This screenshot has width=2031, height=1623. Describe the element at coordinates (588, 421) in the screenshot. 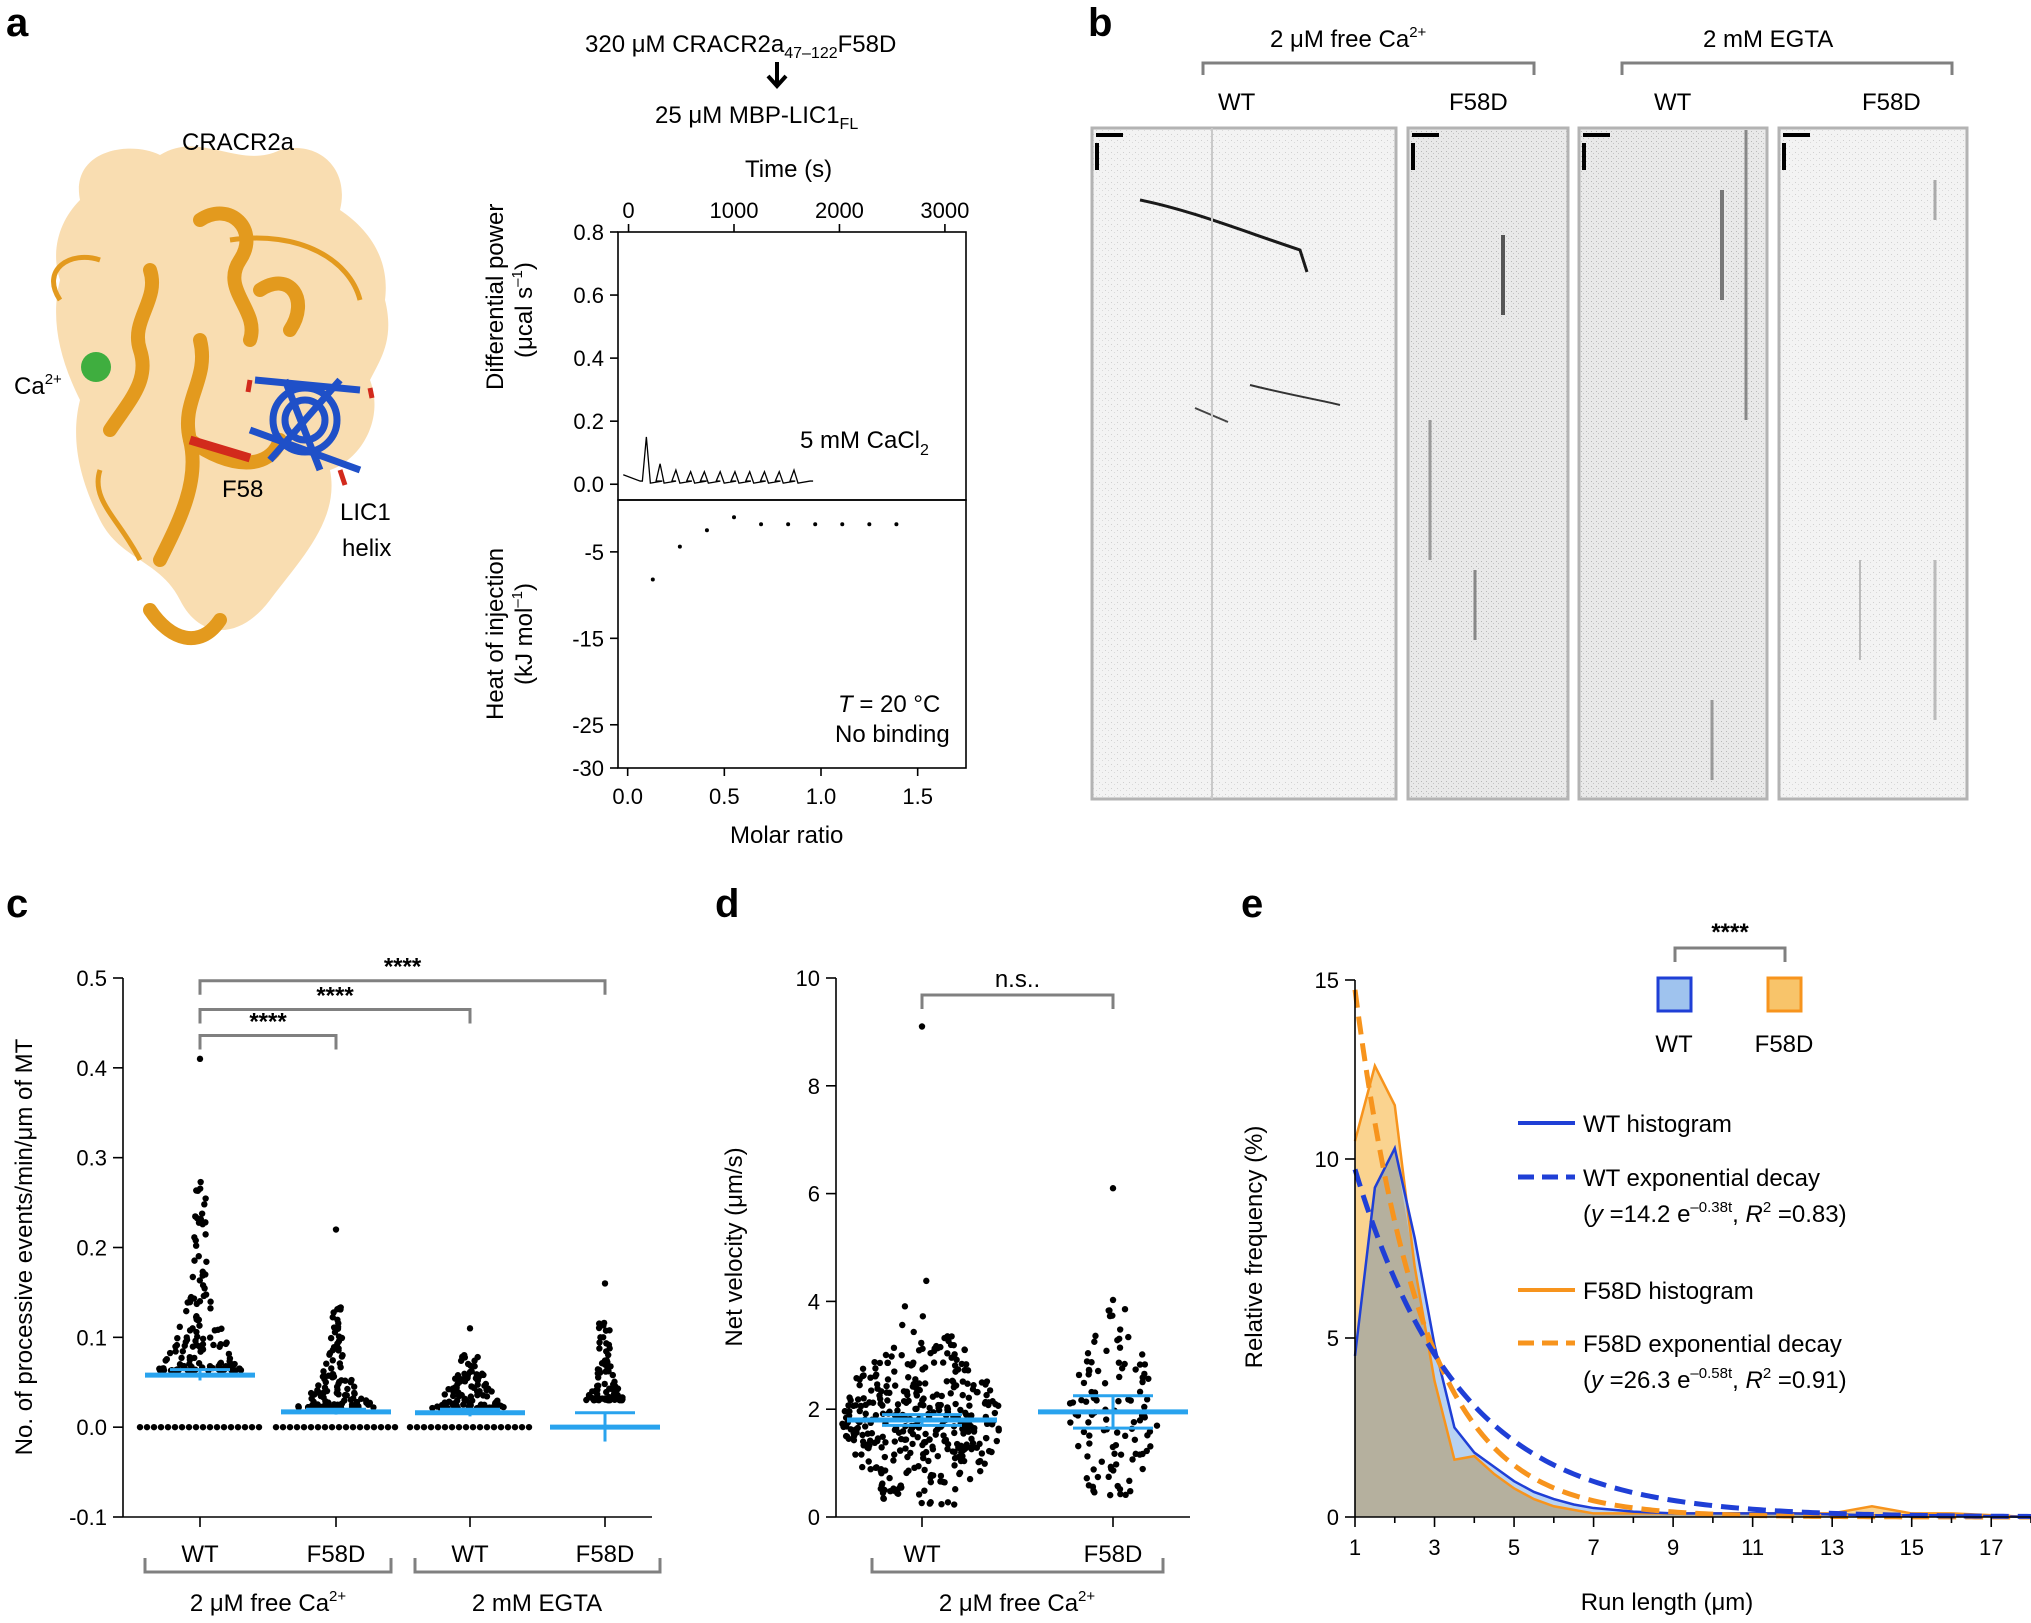

I see `itc-top-ytick-label: 0.2` at that location.